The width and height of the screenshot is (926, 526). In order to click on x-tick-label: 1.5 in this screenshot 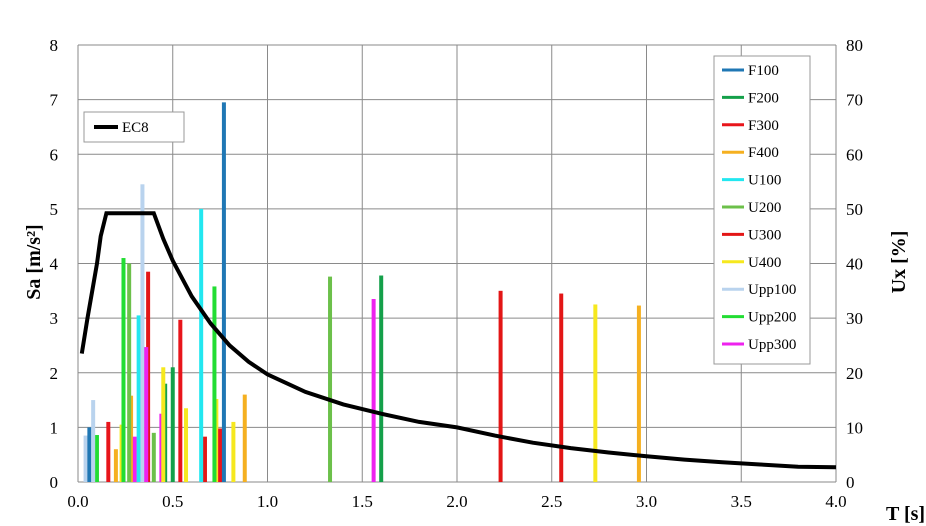, I will do `click(362, 501)`.